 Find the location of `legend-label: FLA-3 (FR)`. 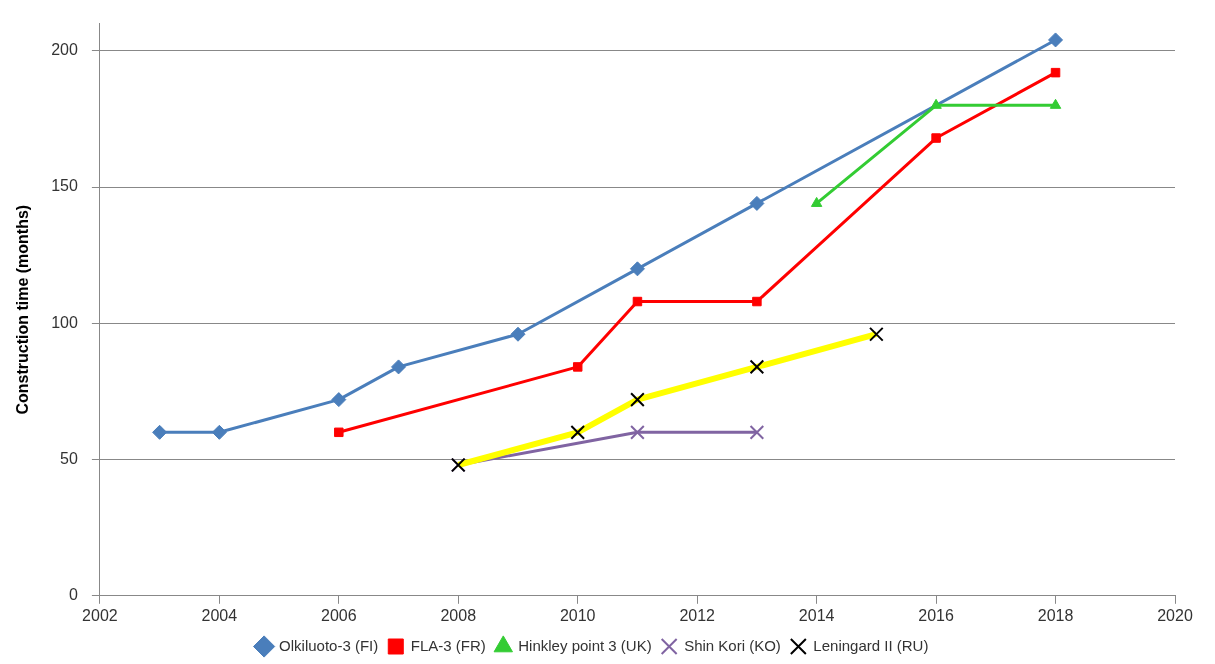

legend-label: FLA-3 (FR) is located at coordinates (448, 645).